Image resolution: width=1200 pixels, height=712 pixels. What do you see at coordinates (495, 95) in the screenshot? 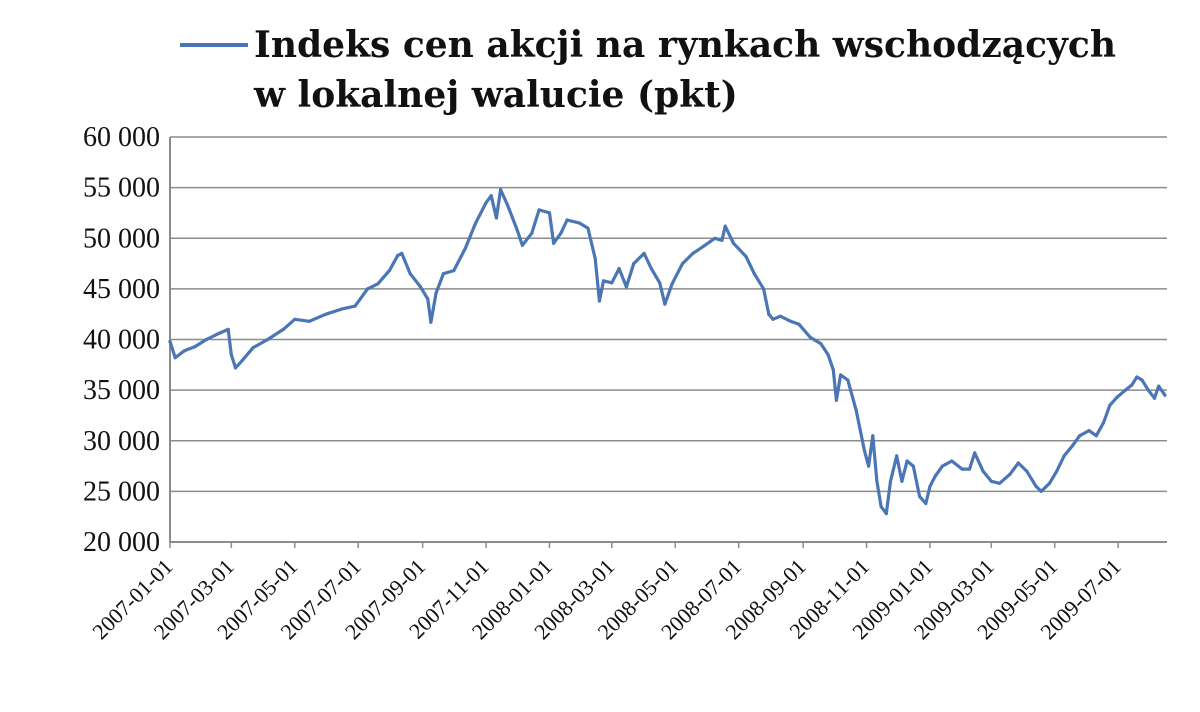
I see `legend-label-line-2: w lokalnej walucie (pkt)` at bounding box center [495, 95].